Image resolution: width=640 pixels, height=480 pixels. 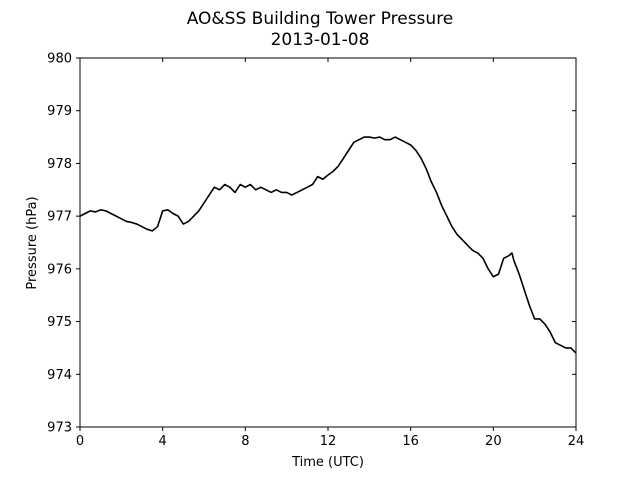 What do you see at coordinates (328, 441) in the screenshot?
I see `x-tick-label: 12` at bounding box center [328, 441].